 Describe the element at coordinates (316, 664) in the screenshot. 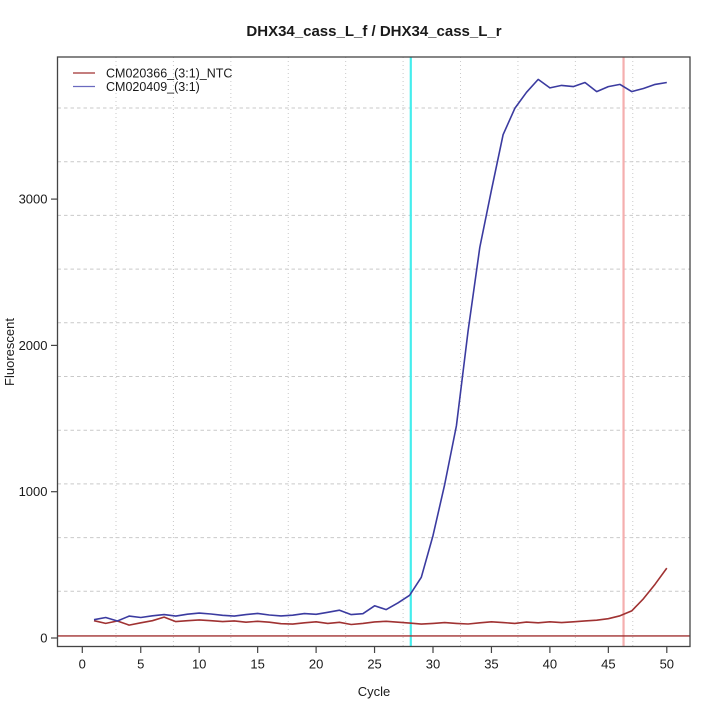

I see `x-tick-label: 20` at that location.